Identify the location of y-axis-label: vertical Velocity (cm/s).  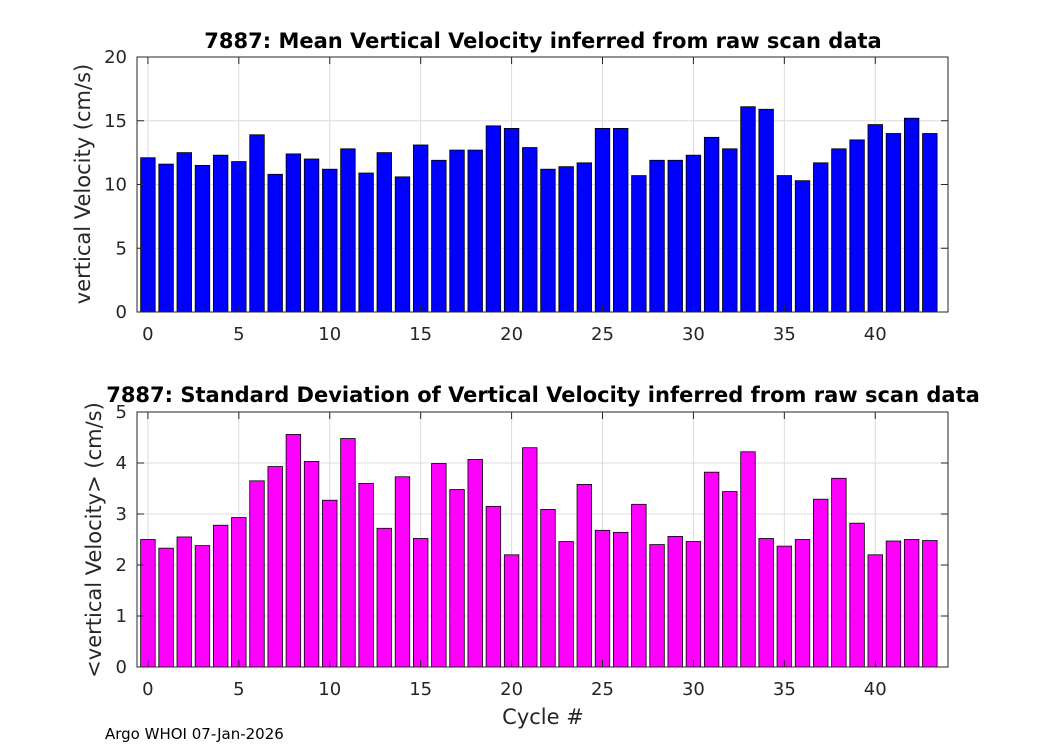
(83, 184).